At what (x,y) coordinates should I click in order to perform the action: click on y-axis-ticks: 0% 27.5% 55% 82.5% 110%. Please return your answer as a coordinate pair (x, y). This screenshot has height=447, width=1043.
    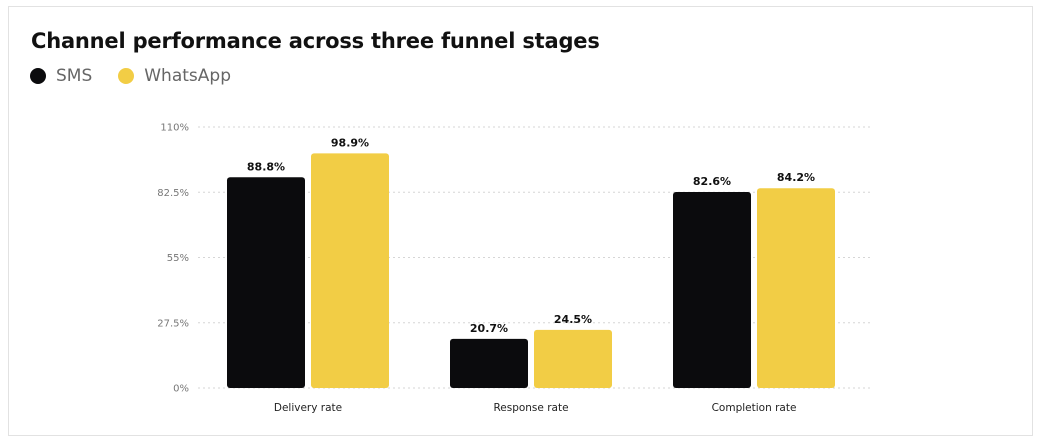
    Looking at the image, I should click on (173, 259).